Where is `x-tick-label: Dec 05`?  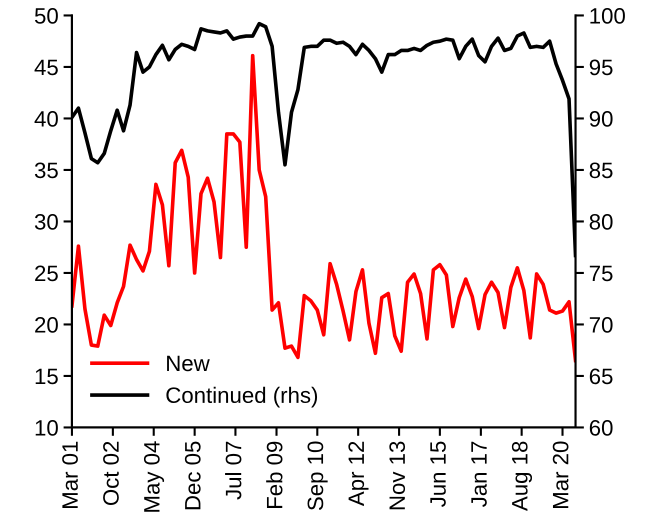
x-tick-label: Dec 05 is located at coordinates (192, 476).